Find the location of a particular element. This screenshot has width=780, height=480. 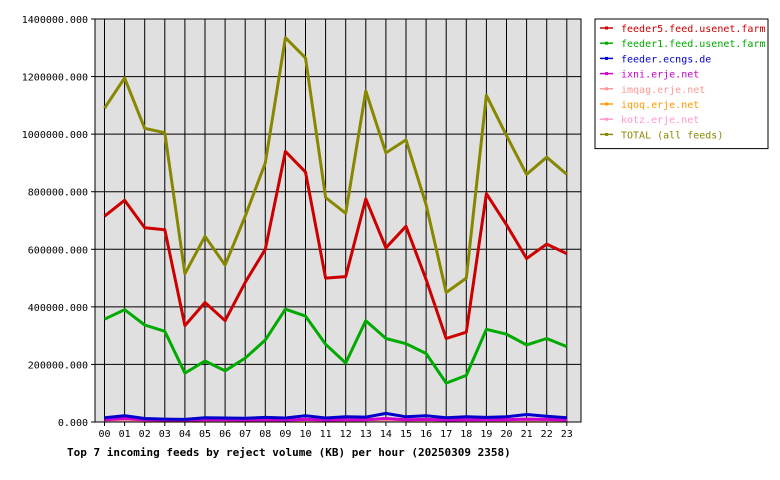

y-tick-label: 400000.000 is located at coordinates (58, 308).